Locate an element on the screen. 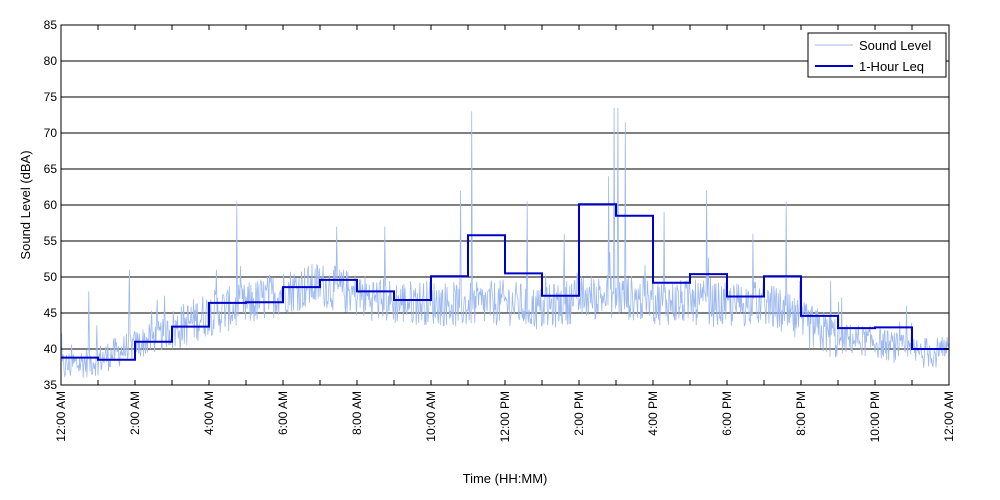 Image resolution: width=1000 pixels, height=500 pixels. x-tick-label: 2:00 PM is located at coordinates (579, 413).